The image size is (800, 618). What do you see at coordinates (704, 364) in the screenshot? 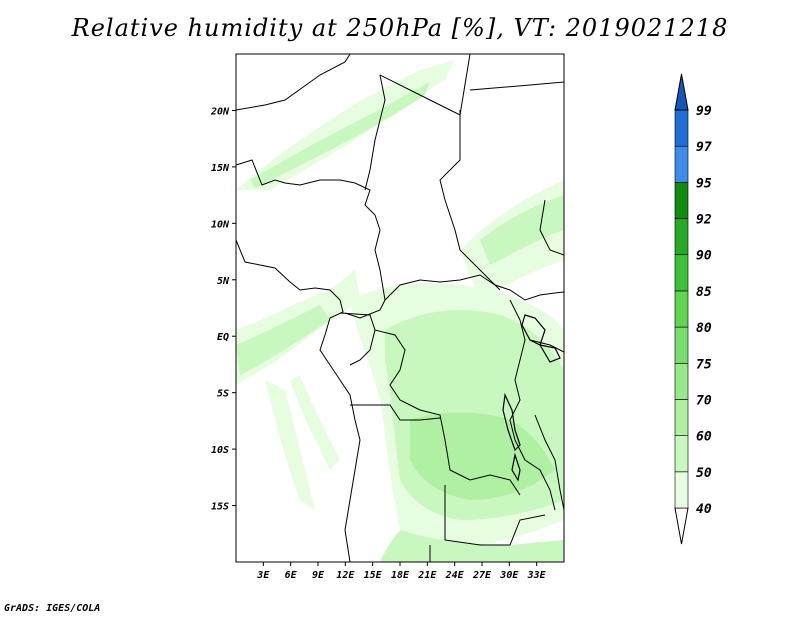
I see `colorbar-level-label: 75` at bounding box center [704, 364].